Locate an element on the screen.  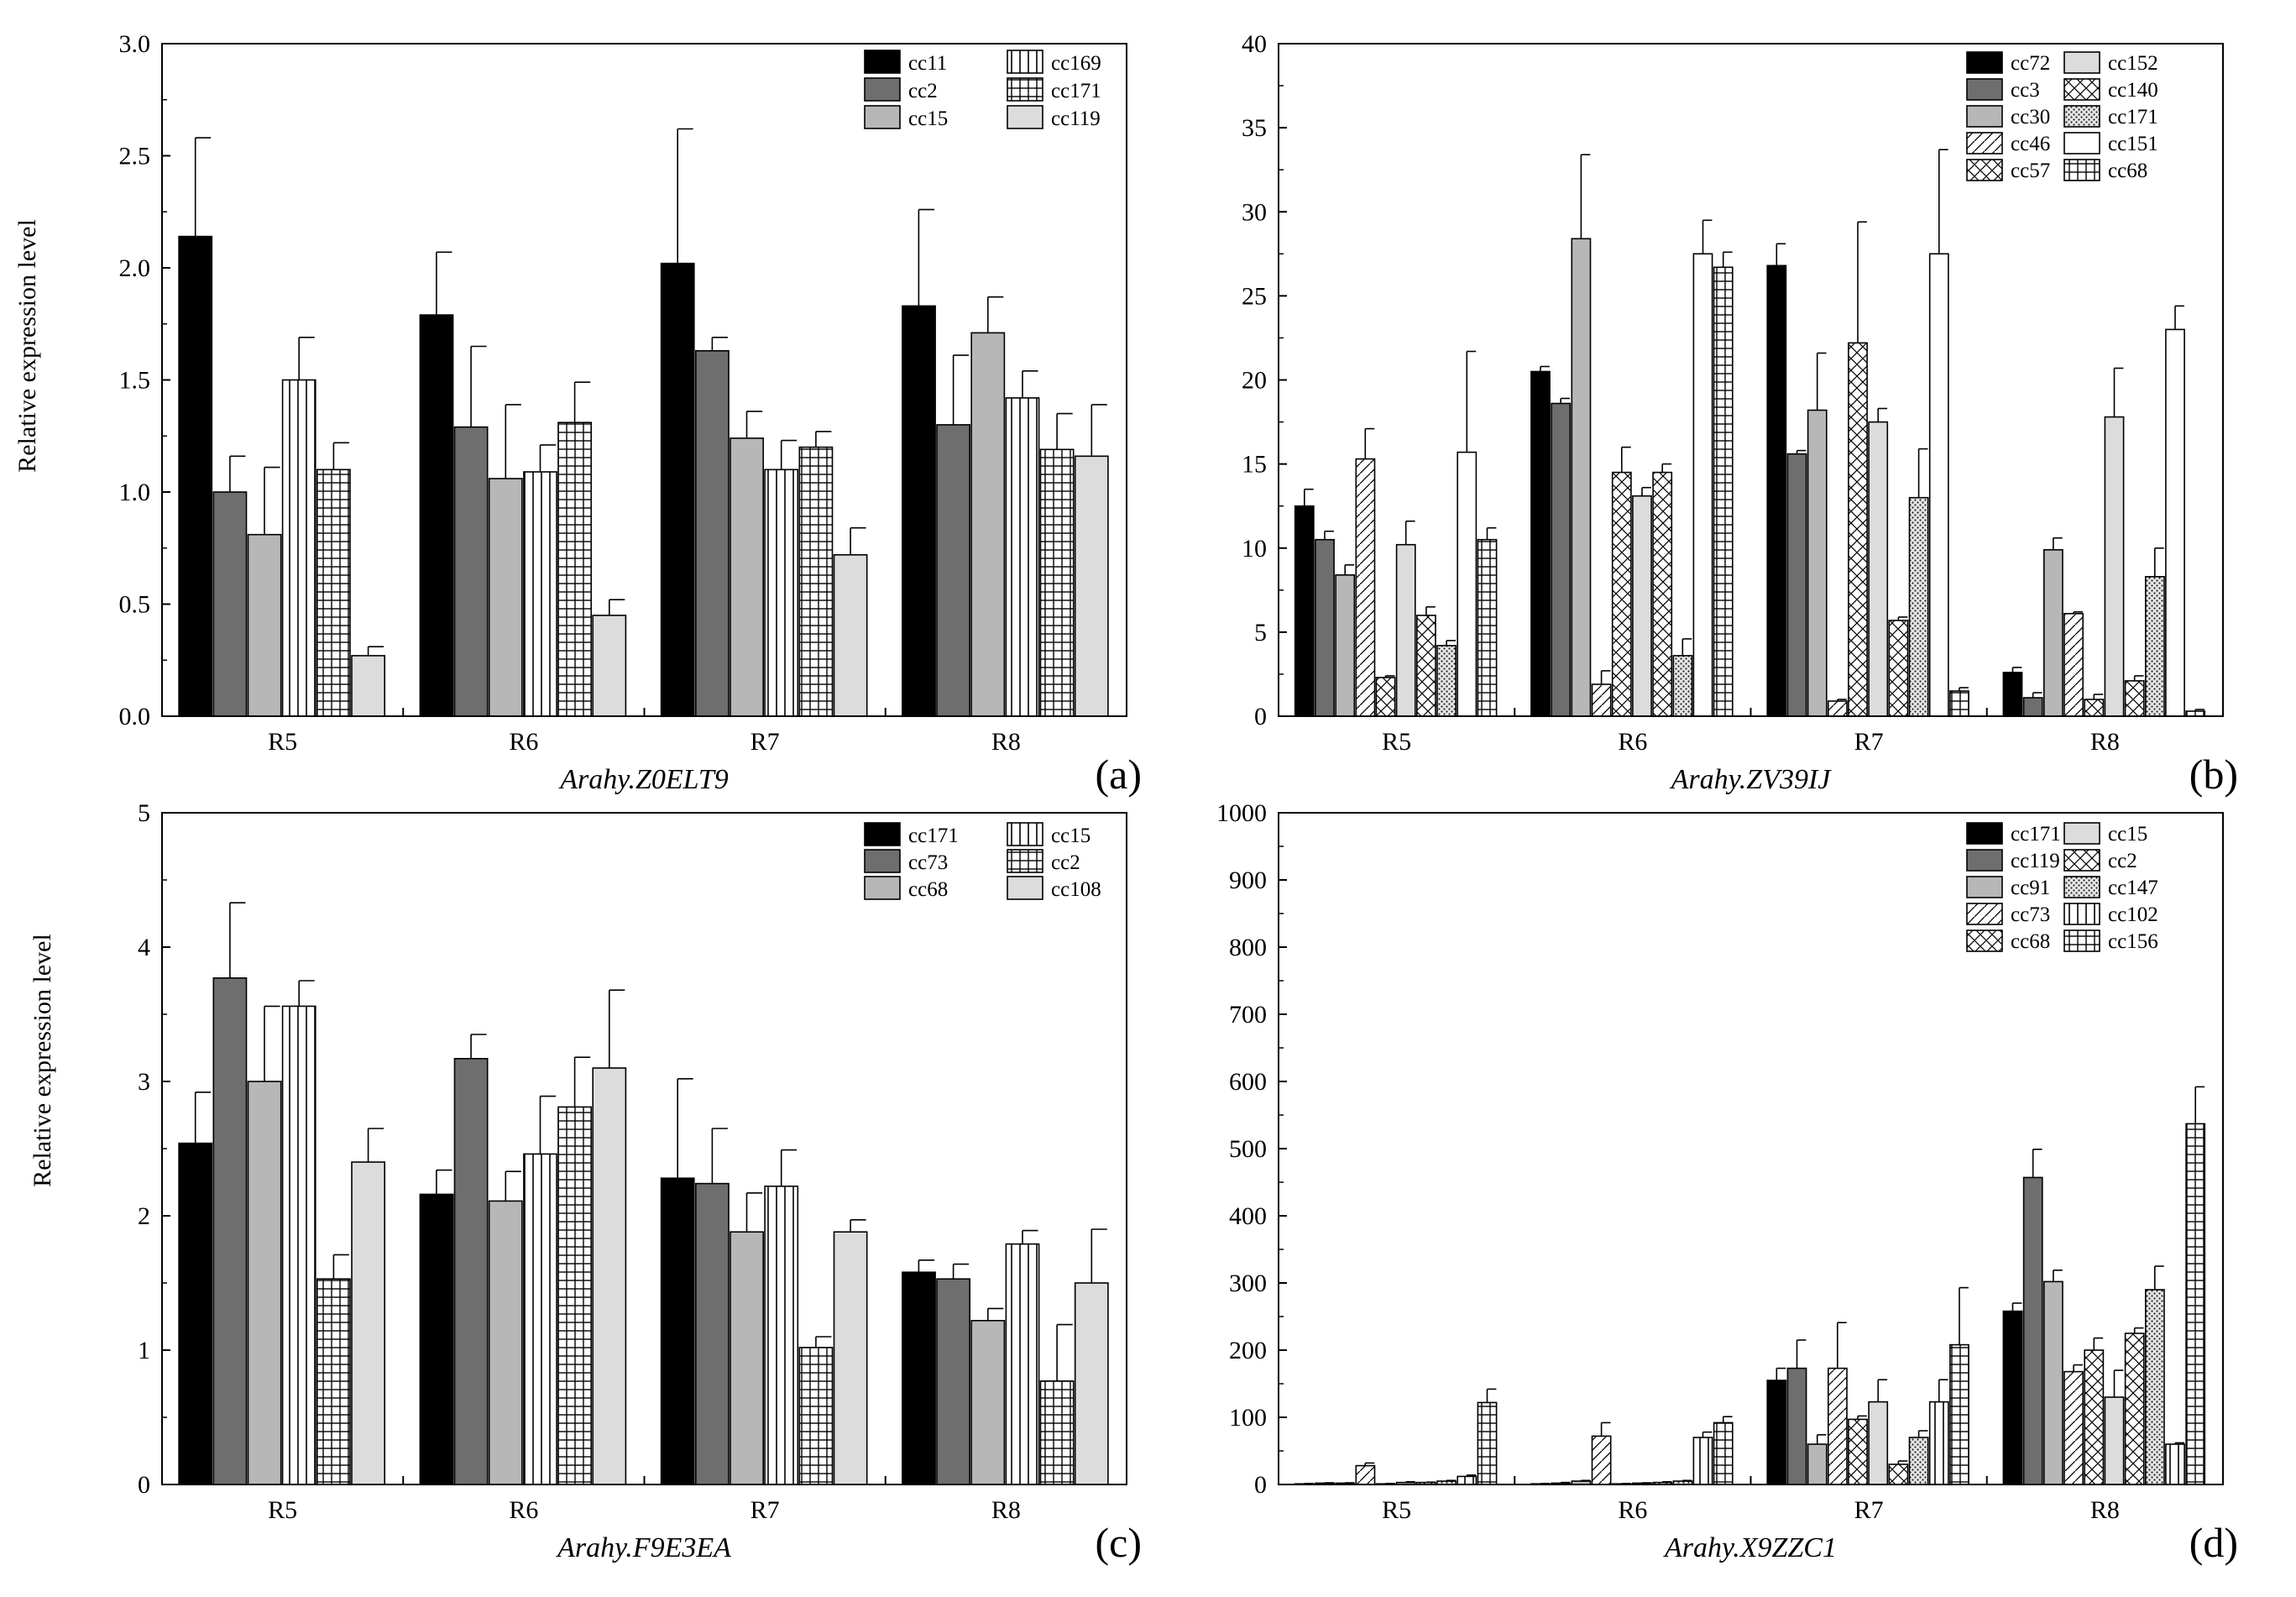
y-tick-label: 1000 is located at coordinates (1241, 813).